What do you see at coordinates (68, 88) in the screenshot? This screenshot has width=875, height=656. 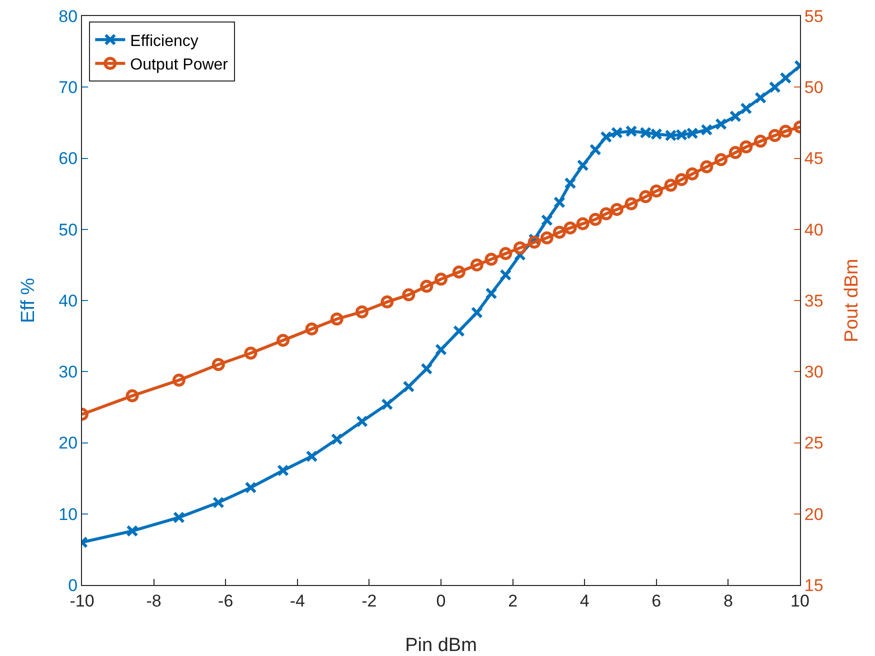 I see `y-tick-label: 70` at bounding box center [68, 88].